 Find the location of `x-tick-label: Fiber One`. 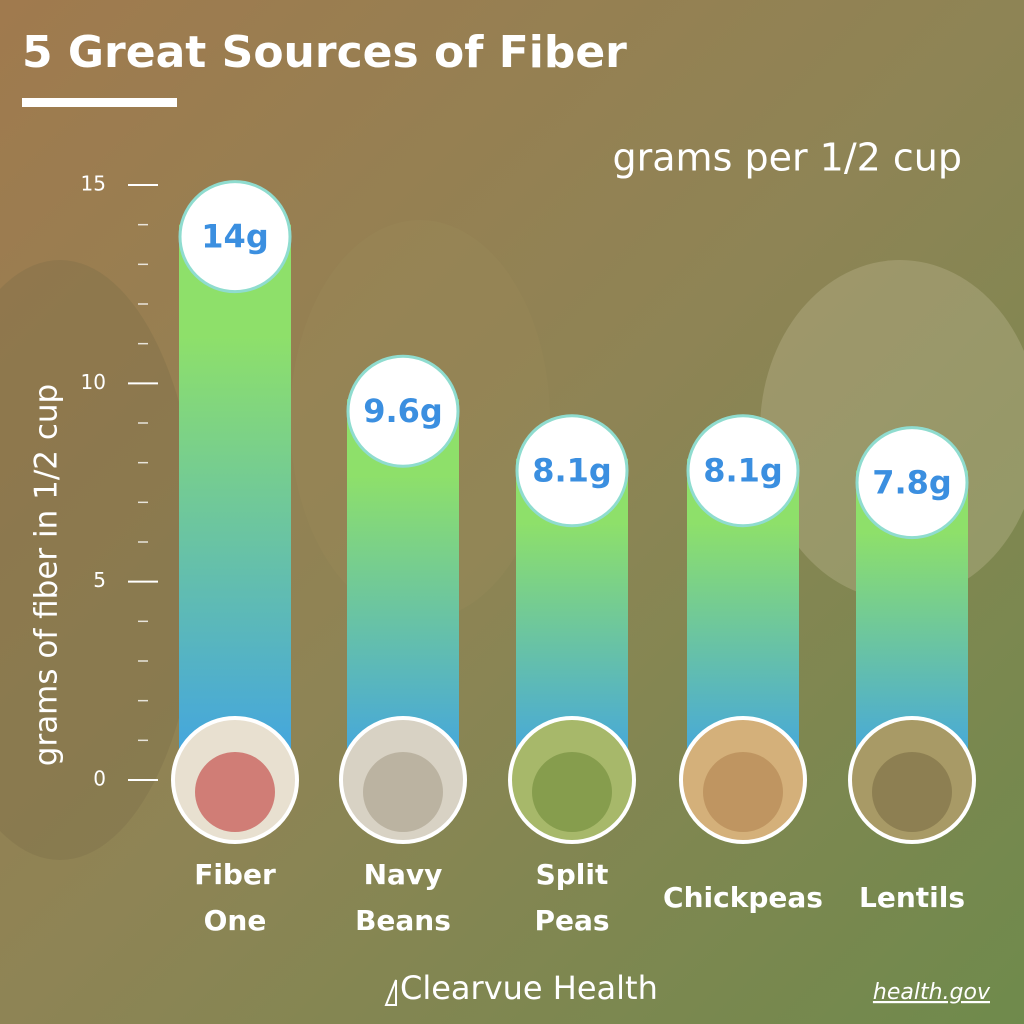

x-tick-label: Fiber One is located at coordinates (235, 897).